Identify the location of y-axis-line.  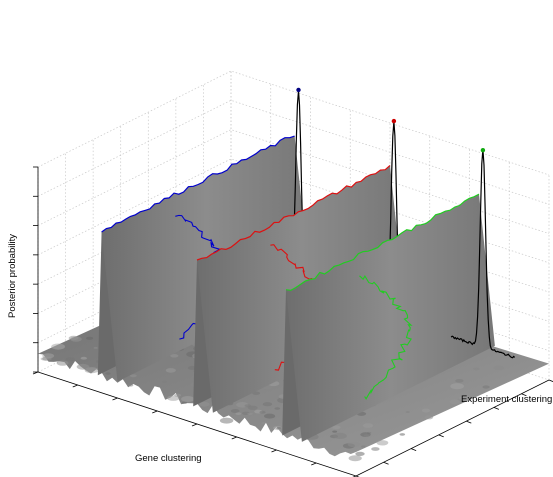
(452, 428).